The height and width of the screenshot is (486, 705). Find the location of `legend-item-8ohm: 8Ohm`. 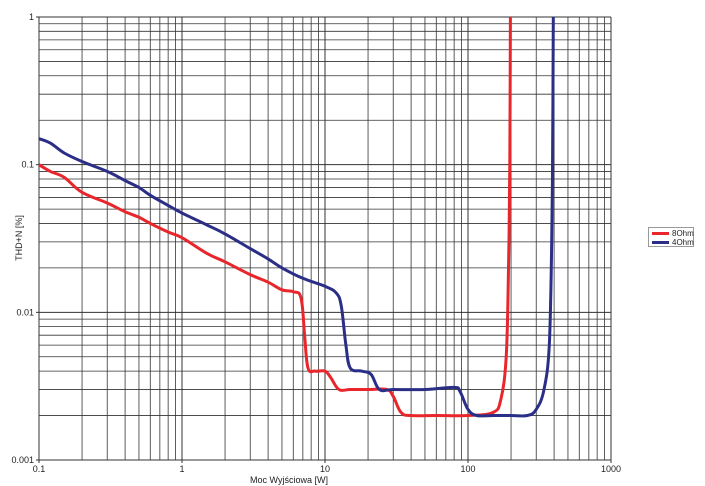

legend-item-8ohm: 8Ohm is located at coordinates (673, 233).